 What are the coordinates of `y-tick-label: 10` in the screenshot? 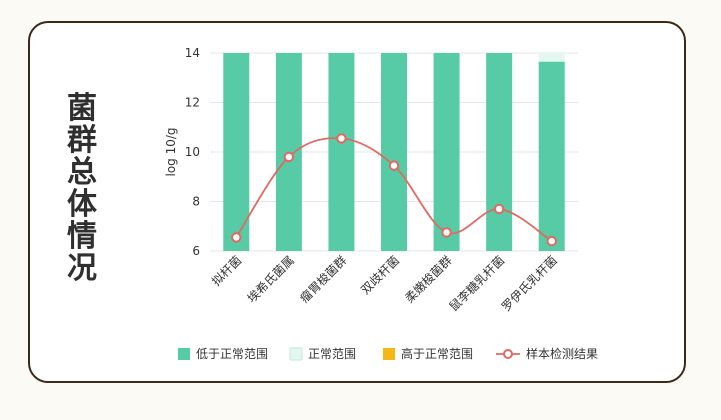 It's located at (192, 152).